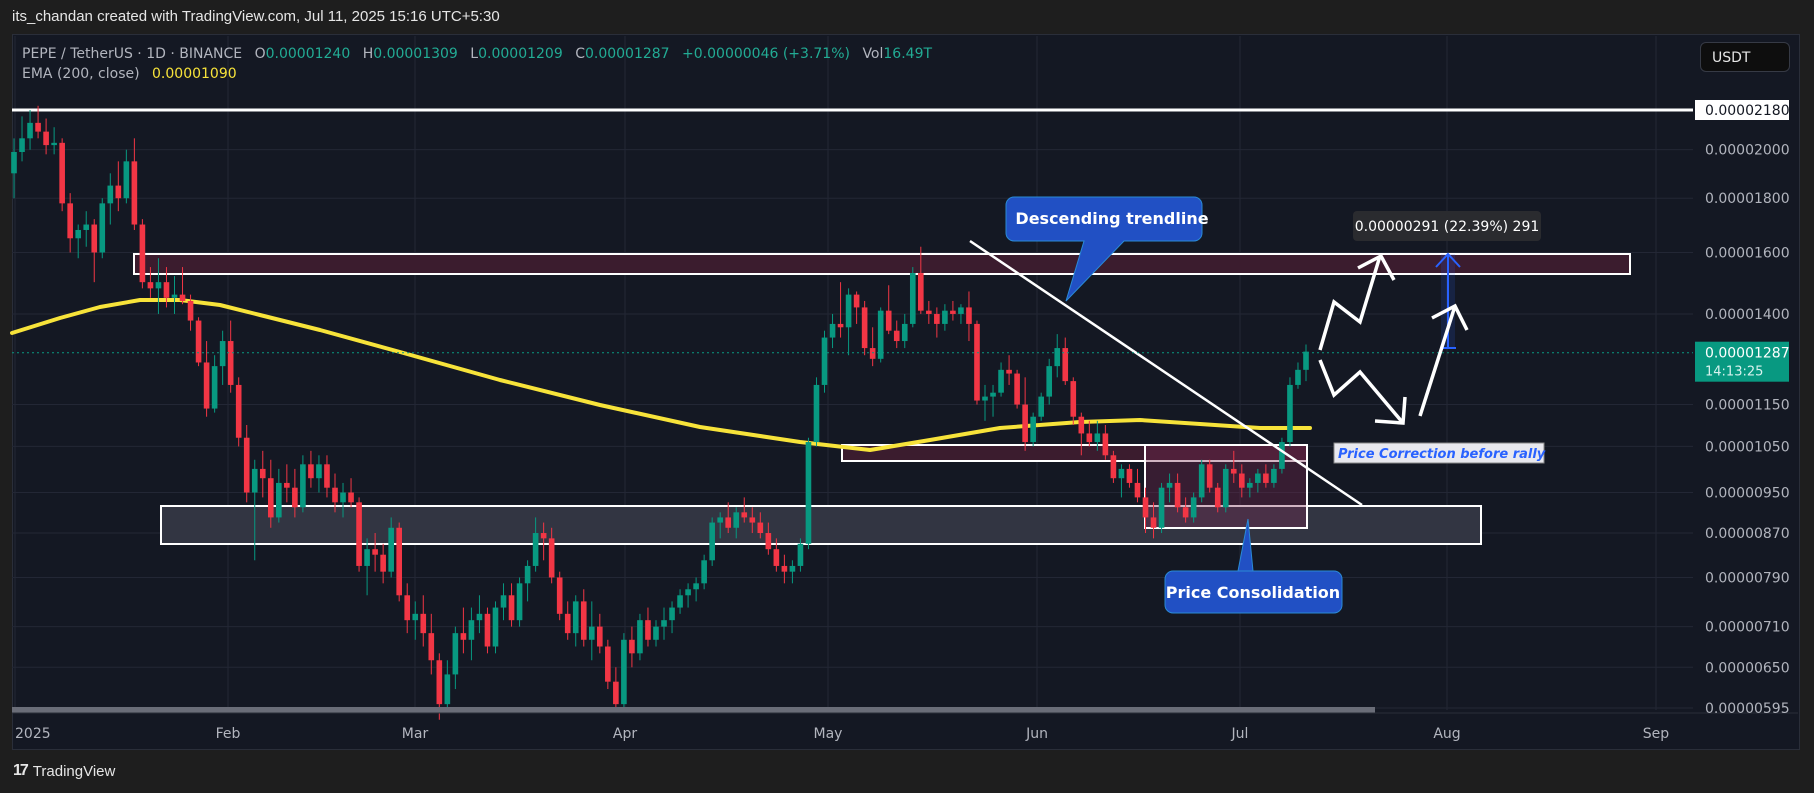  What do you see at coordinates (1747, 578) in the screenshot?
I see `svg-text: 0.00000790` at bounding box center [1747, 578].